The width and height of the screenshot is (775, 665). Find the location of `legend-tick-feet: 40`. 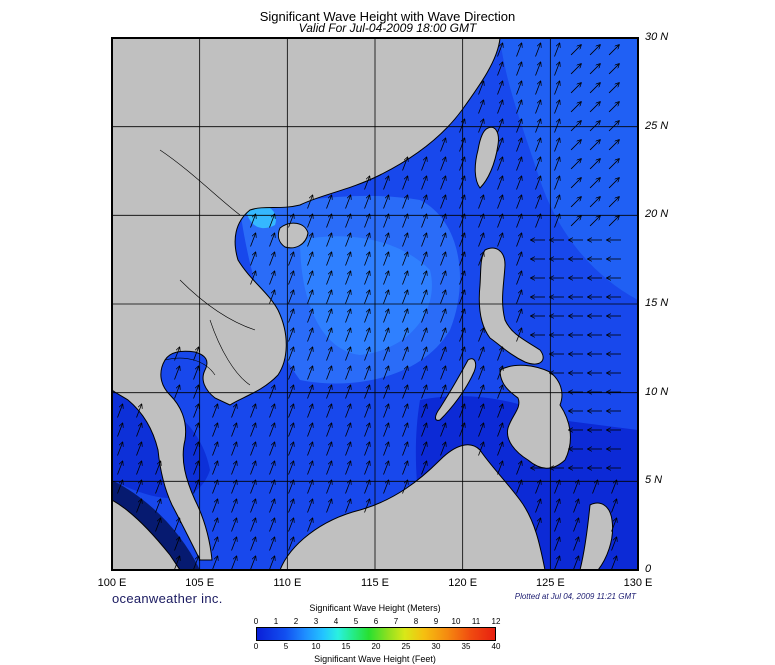

legend-tick-feet: 40 is located at coordinates (496, 646).